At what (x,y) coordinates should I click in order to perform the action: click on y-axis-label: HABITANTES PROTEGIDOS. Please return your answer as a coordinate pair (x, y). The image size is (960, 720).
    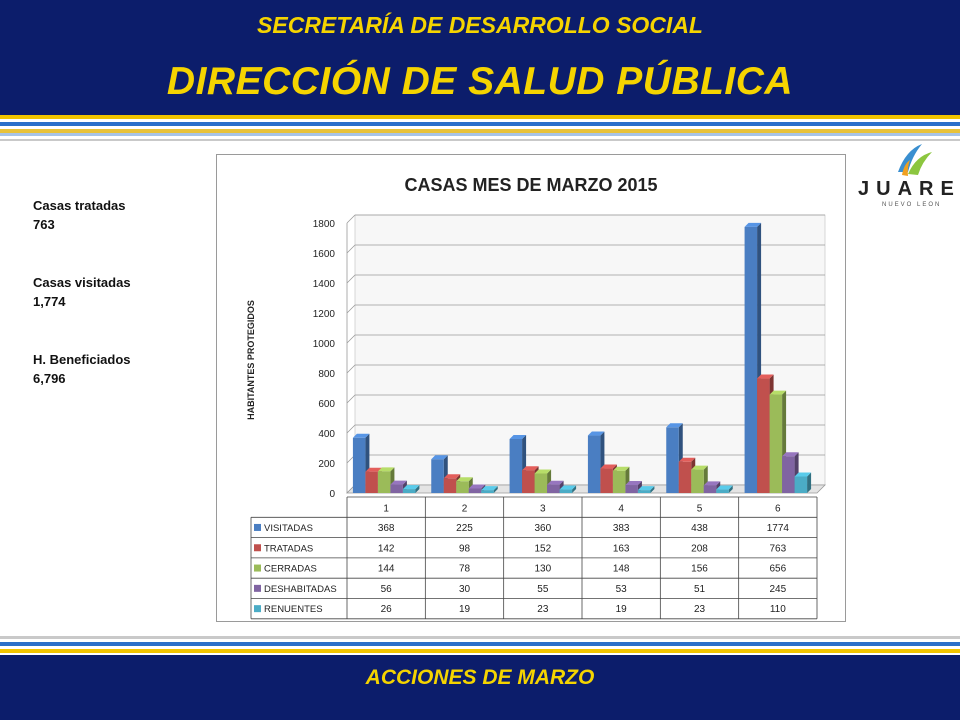
    Looking at the image, I should click on (251, 360).